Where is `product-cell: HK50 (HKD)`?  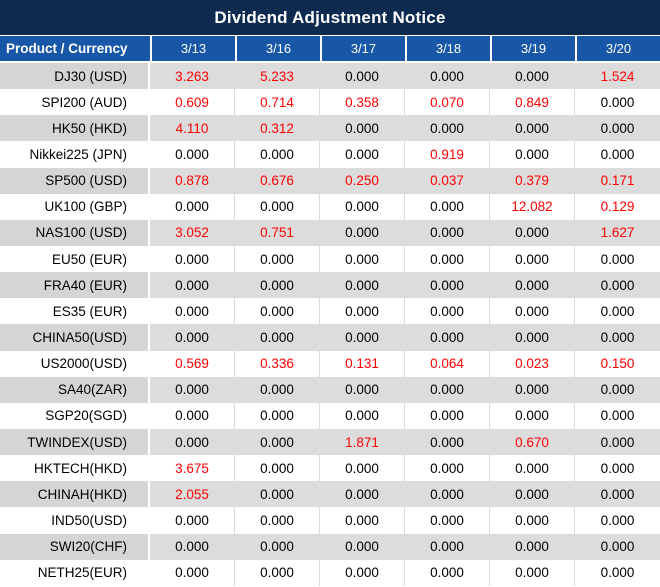
product-cell: HK50 (HKD) is located at coordinates (75, 128).